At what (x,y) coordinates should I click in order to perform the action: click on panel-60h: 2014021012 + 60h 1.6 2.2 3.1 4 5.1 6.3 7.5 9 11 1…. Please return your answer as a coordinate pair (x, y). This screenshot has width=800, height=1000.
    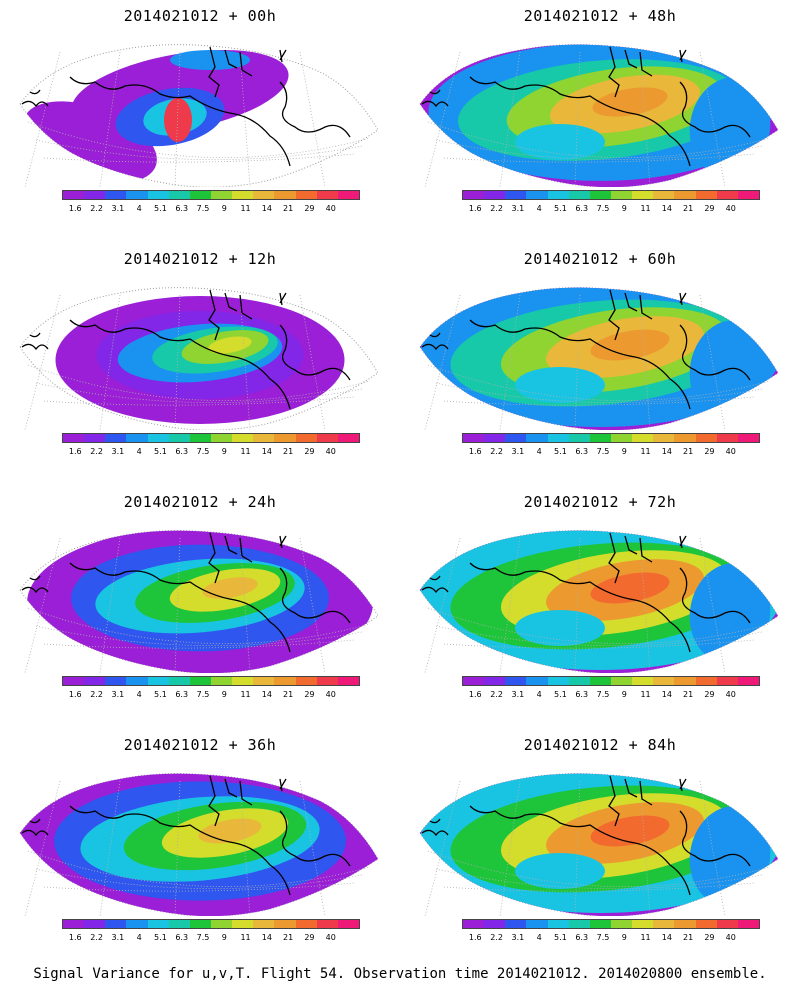
    Looking at the image, I should click on (600, 364).